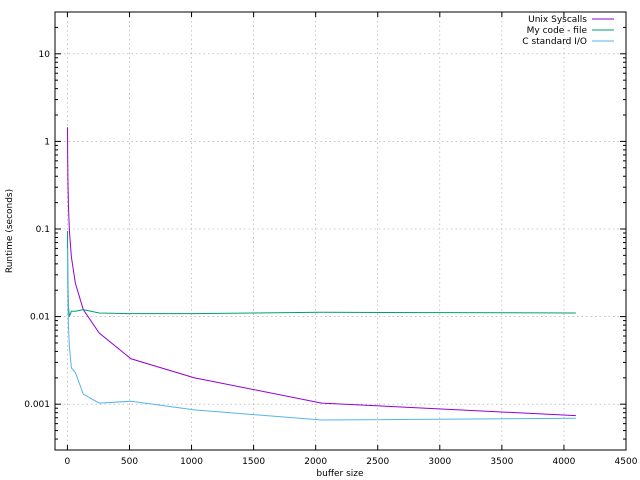 The width and height of the screenshot is (640, 480). Describe the element at coordinates (501, 462) in the screenshot. I see `x-tick-label: 3500` at that location.